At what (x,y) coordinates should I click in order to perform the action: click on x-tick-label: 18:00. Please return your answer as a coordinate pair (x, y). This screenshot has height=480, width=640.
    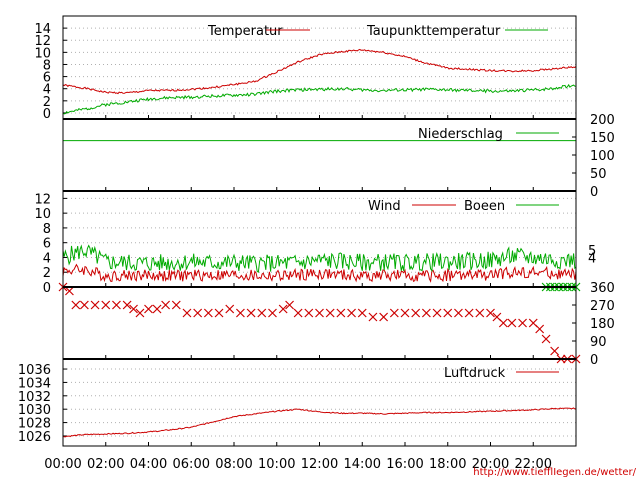
    Looking at the image, I should click on (447, 464).